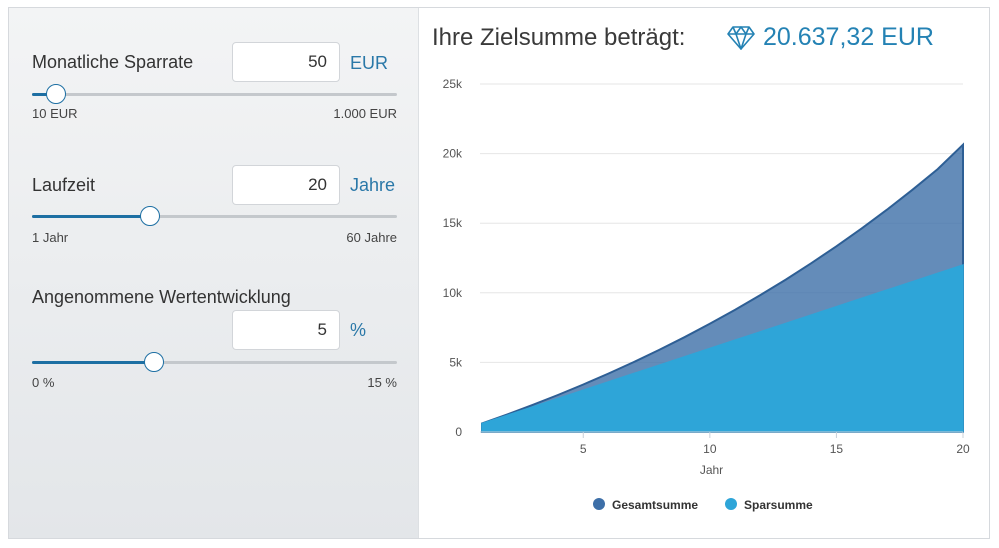 This screenshot has height=548, width=999. Describe the element at coordinates (214, 362) in the screenshot. I see `performance-slider` at that location.